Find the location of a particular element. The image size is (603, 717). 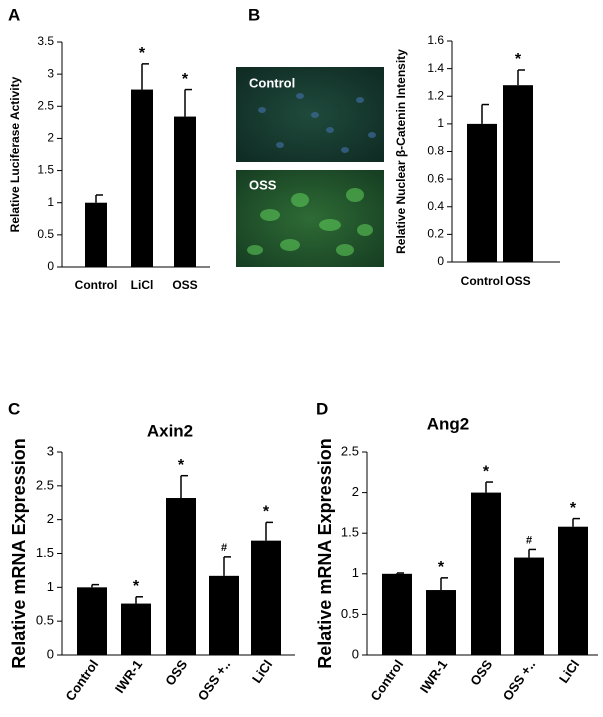

y-tick-label: 3.5 is located at coordinates (45, 41).